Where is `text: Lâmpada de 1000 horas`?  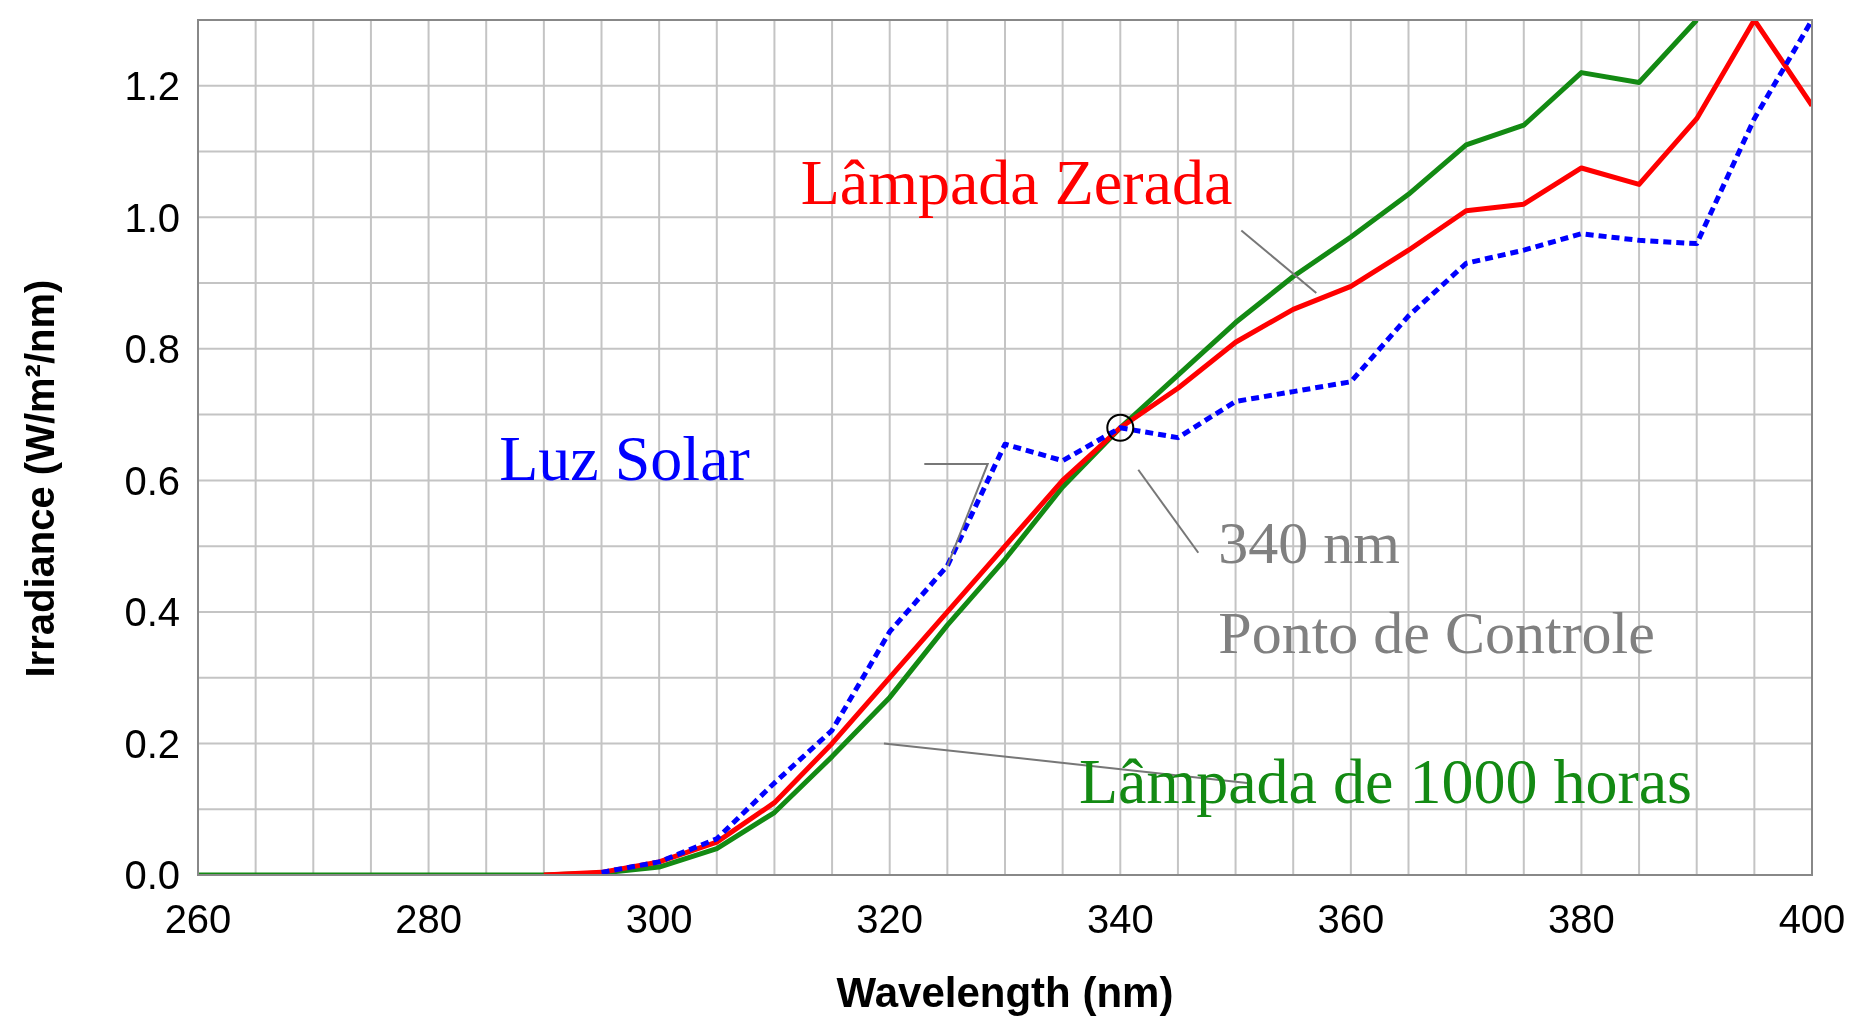 text: Lâmpada de 1000 horas is located at coordinates (1385, 781).